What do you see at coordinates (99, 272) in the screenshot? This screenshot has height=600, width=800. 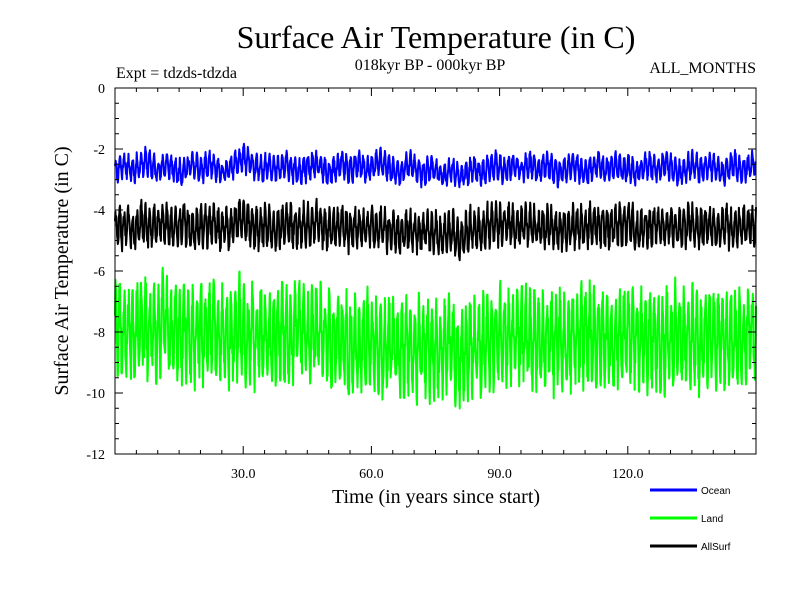 I see `y-tick-label: -6` at bounding box center [99, 272].